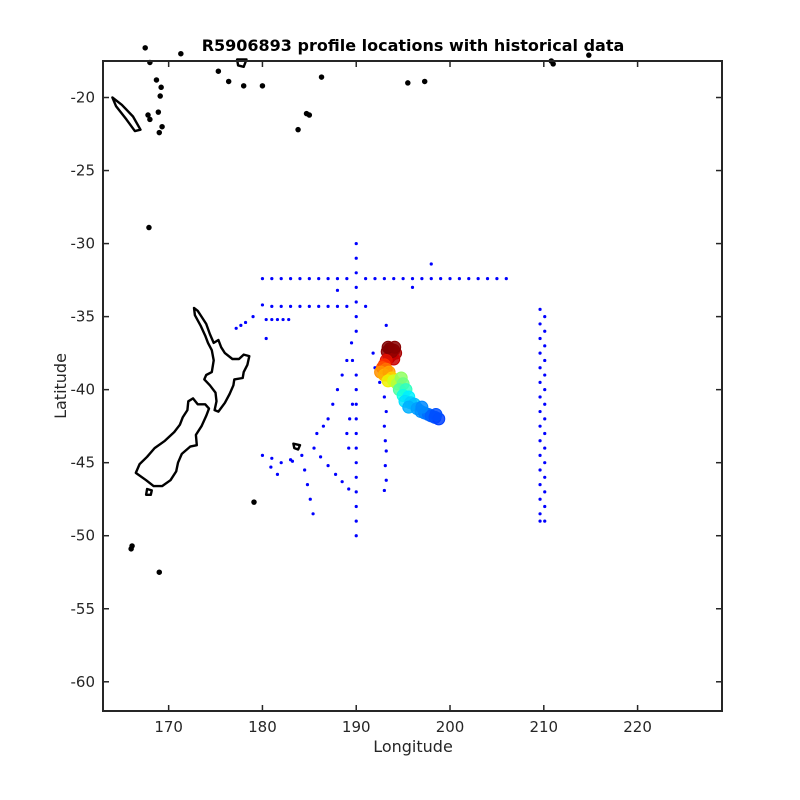 The width and height of the screenshot is (800, 800). I want to click on x-tick-label: 200, so click(450, 727).